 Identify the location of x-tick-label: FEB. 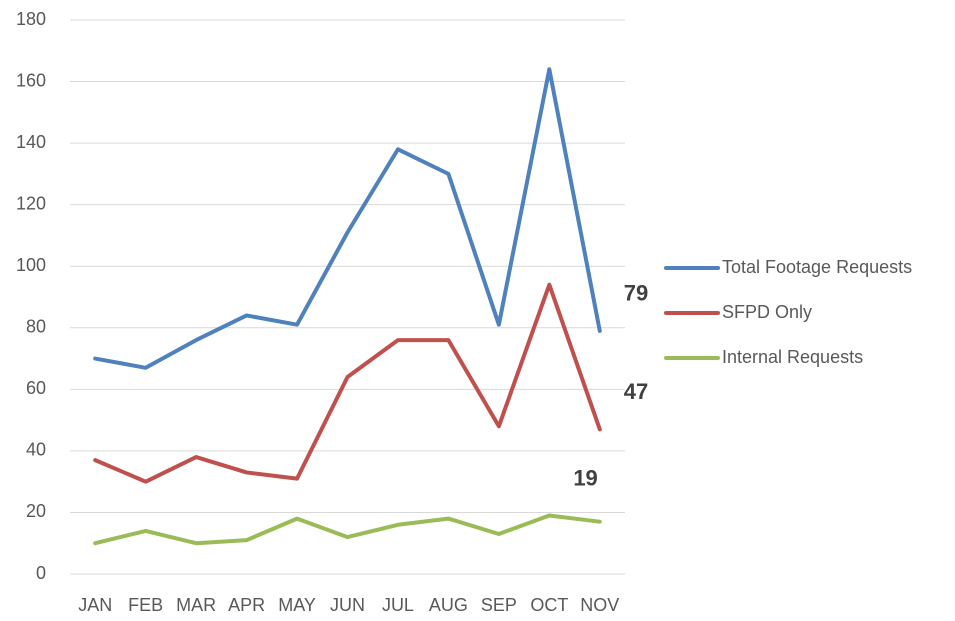
(145, 605).